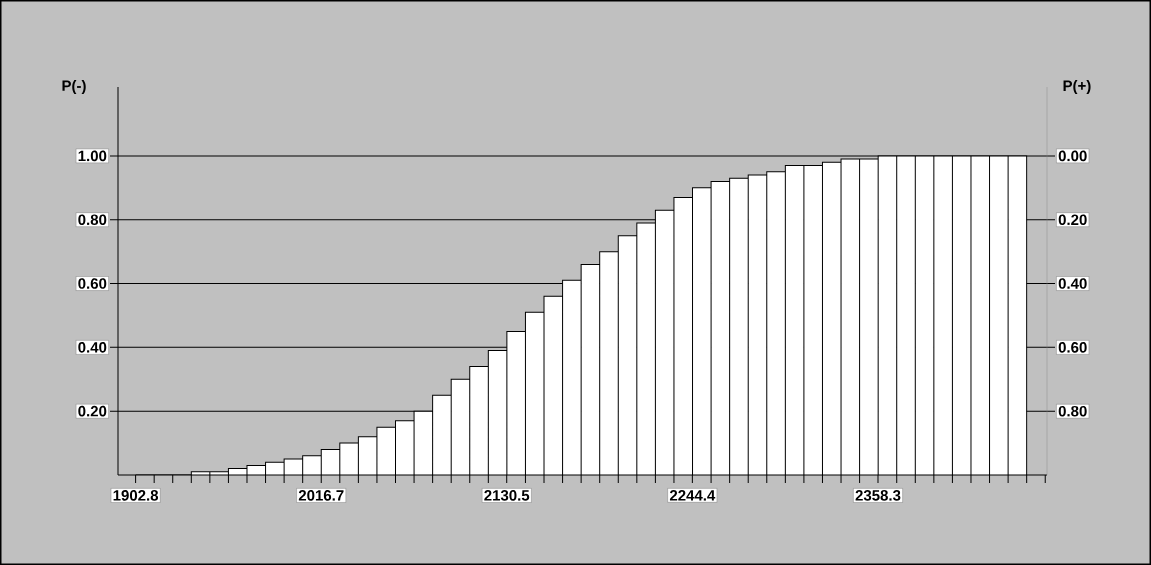 This screenshot has width=1151, height=565. I want to click on y-tick-label: 0.60, so click(92, 283).